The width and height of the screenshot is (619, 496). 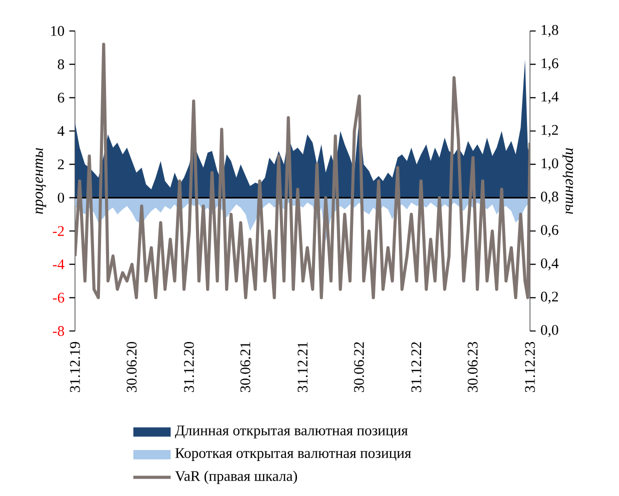 What do you see at coordinates (303, 367) in the screenshot?
I see `x-tick-label: 31.12.21` at bounding box center [303, 367].